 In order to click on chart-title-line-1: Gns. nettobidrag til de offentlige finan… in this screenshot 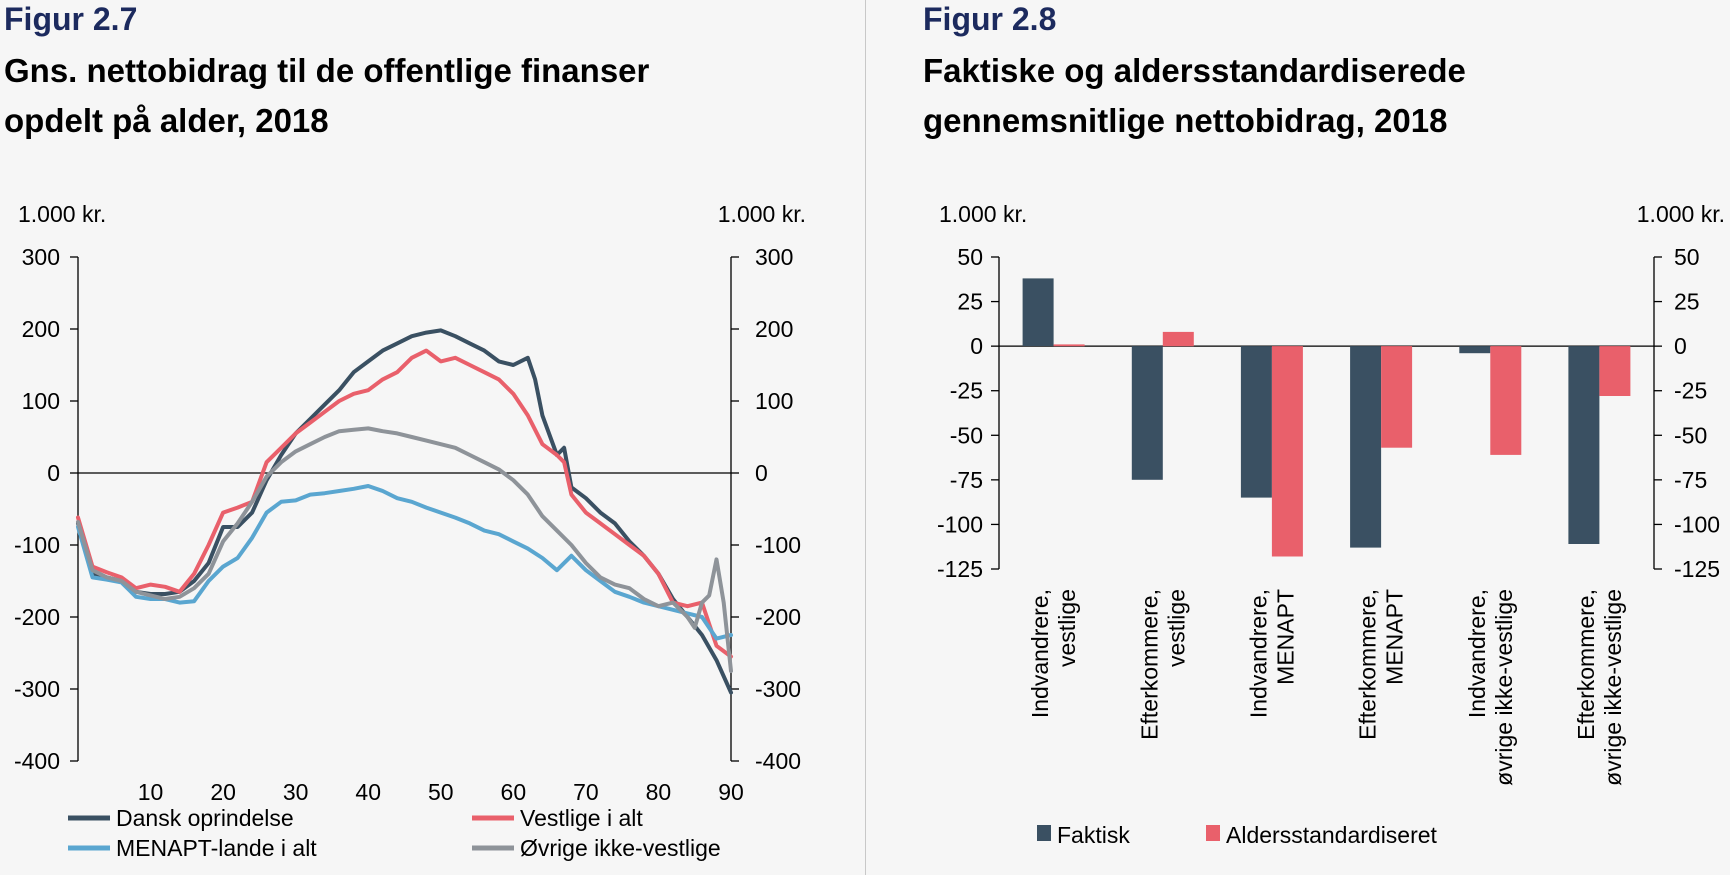, I will do `click(327, 70)`.